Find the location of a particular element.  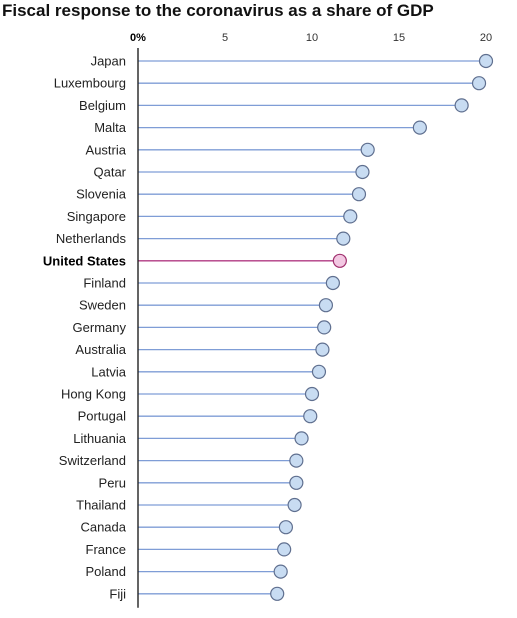

category-label-poland: Poland is located at coordinates (106, 571).